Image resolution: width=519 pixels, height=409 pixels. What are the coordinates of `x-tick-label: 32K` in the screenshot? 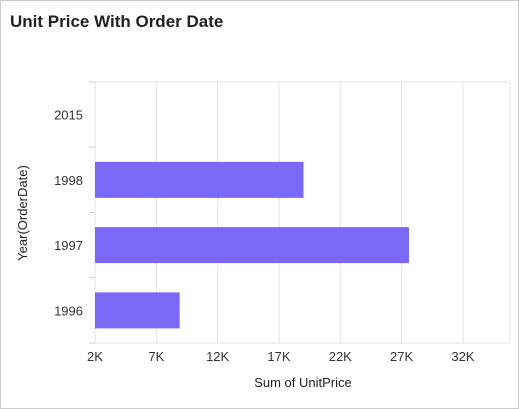 It's located at (462, 356).